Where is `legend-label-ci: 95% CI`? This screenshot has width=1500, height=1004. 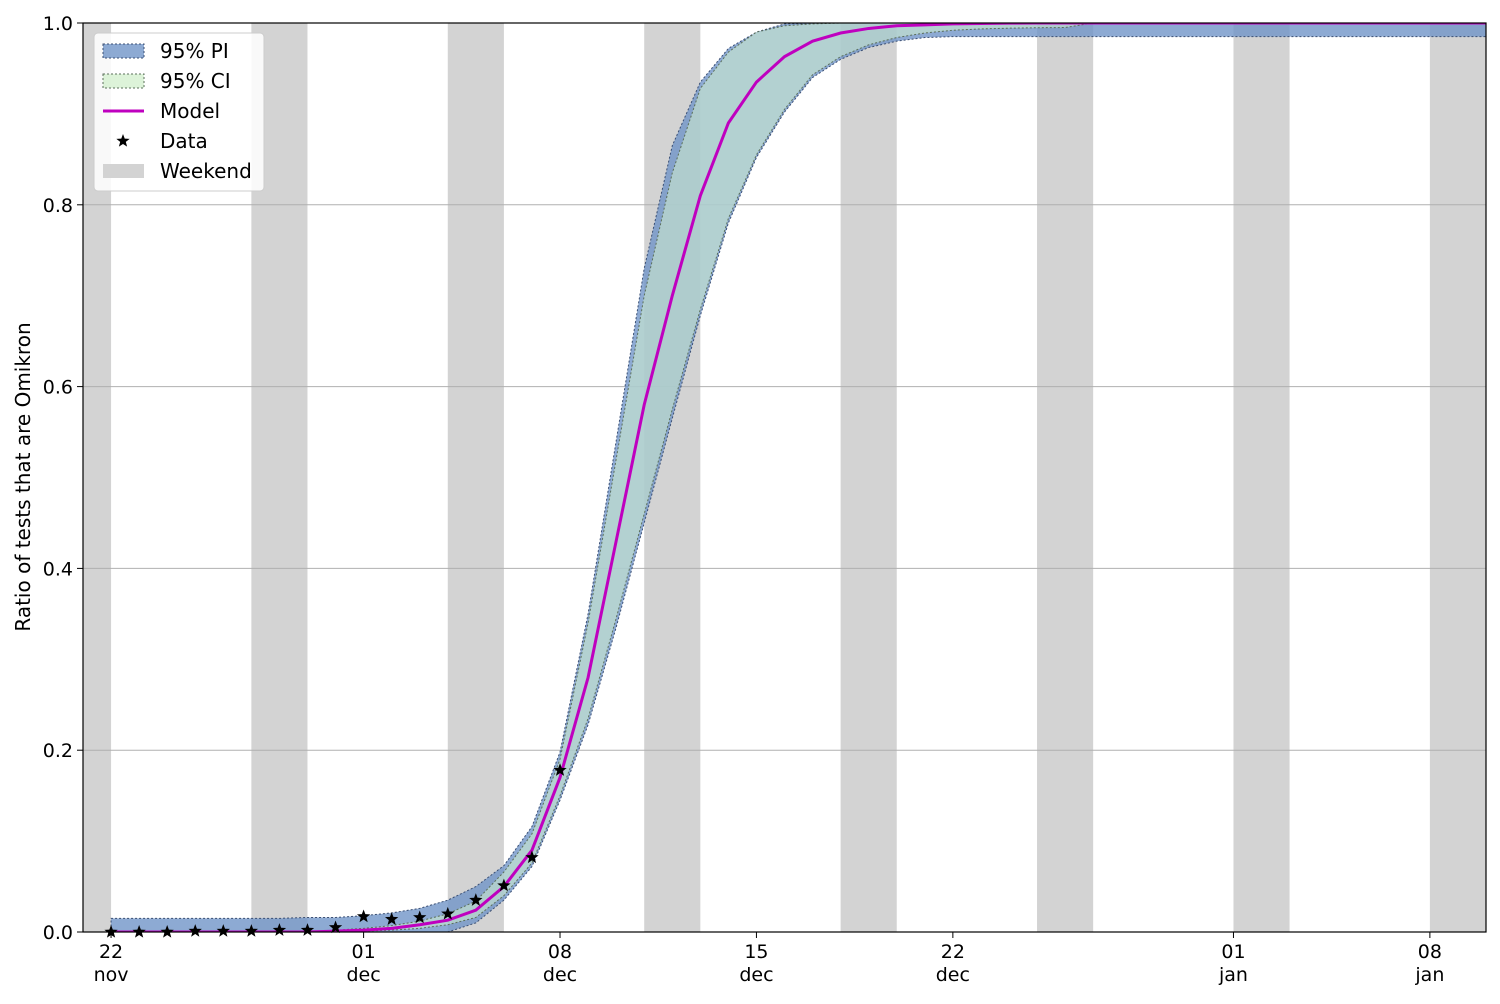
legend-label-ci: 95% CI is located at coordinates (195, 81).